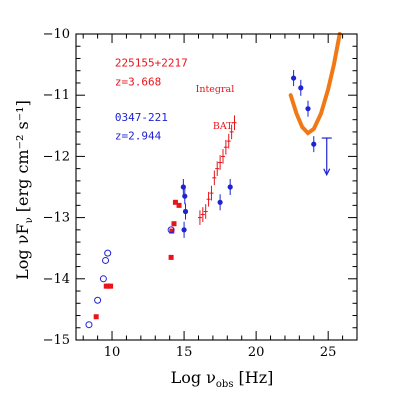 The image size is (415, 415). I want to click on annotation-label: z=2.944, so click(138, 135).